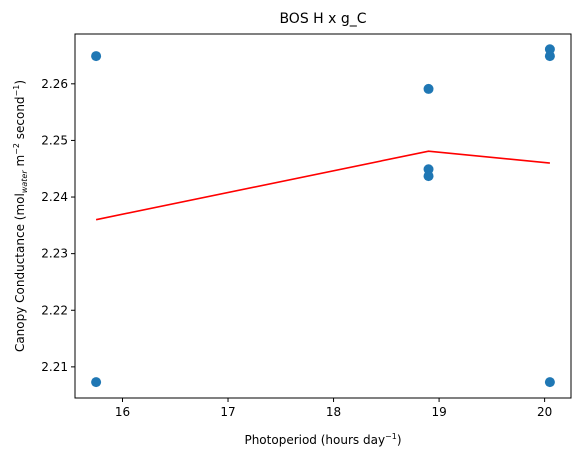 This screenshot has width=583, height=460. What do you see at coordinates (54, 367) in the screenshot?
I see `y-tick-label: 2.21` at bounding box center [54, 367].